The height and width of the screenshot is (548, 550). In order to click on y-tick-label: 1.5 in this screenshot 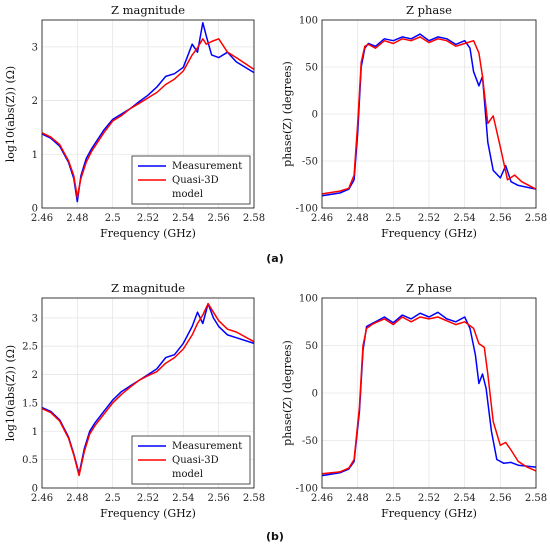, I will do `click(30, 403)`.